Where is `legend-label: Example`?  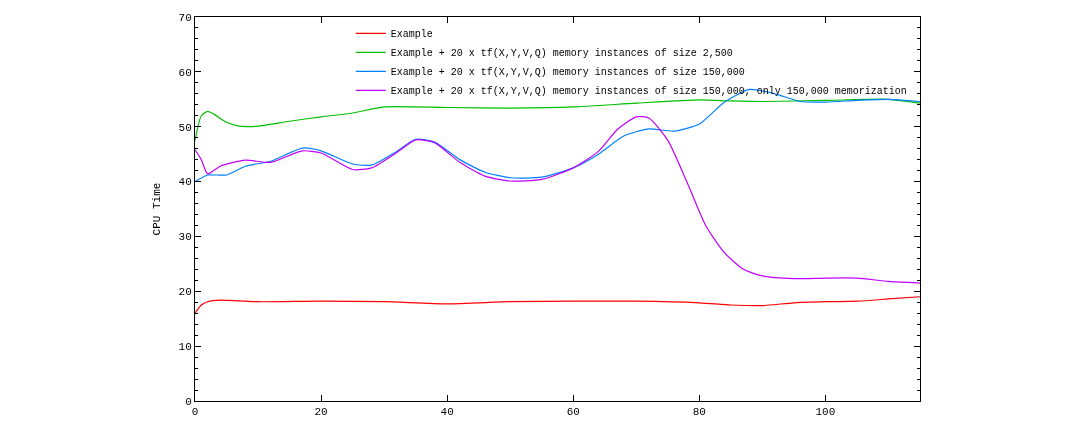 legend-label: Example is located at coordinates (411, 35).